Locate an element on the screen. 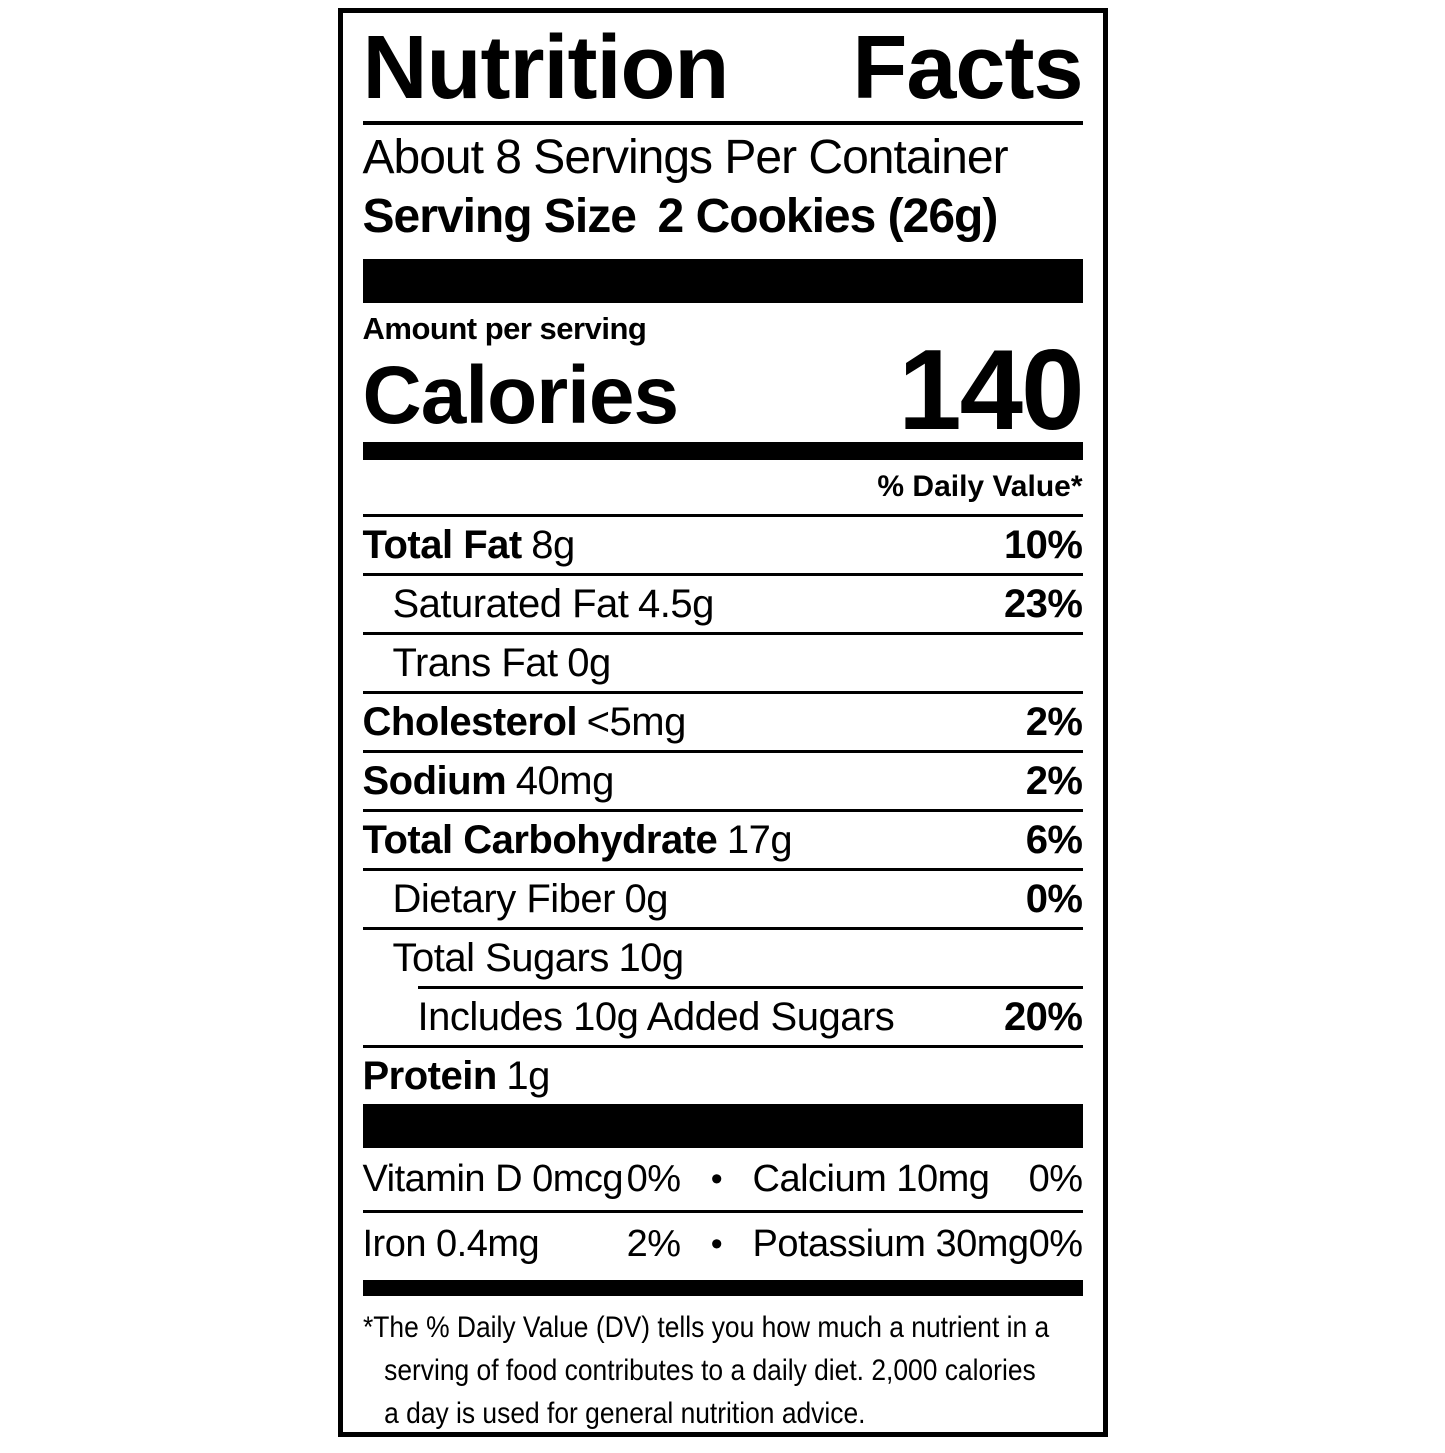 The height and width of the screenshot is (1453, 1445). calories-value: 140 is located at coordinates (991, 390).